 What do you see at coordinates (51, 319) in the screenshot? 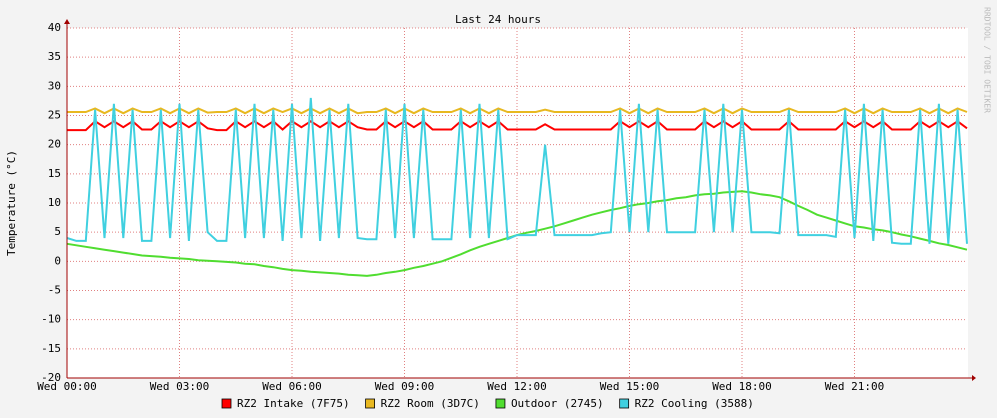
I see `y-tick-label: -10` at bounding box center [51, 319].